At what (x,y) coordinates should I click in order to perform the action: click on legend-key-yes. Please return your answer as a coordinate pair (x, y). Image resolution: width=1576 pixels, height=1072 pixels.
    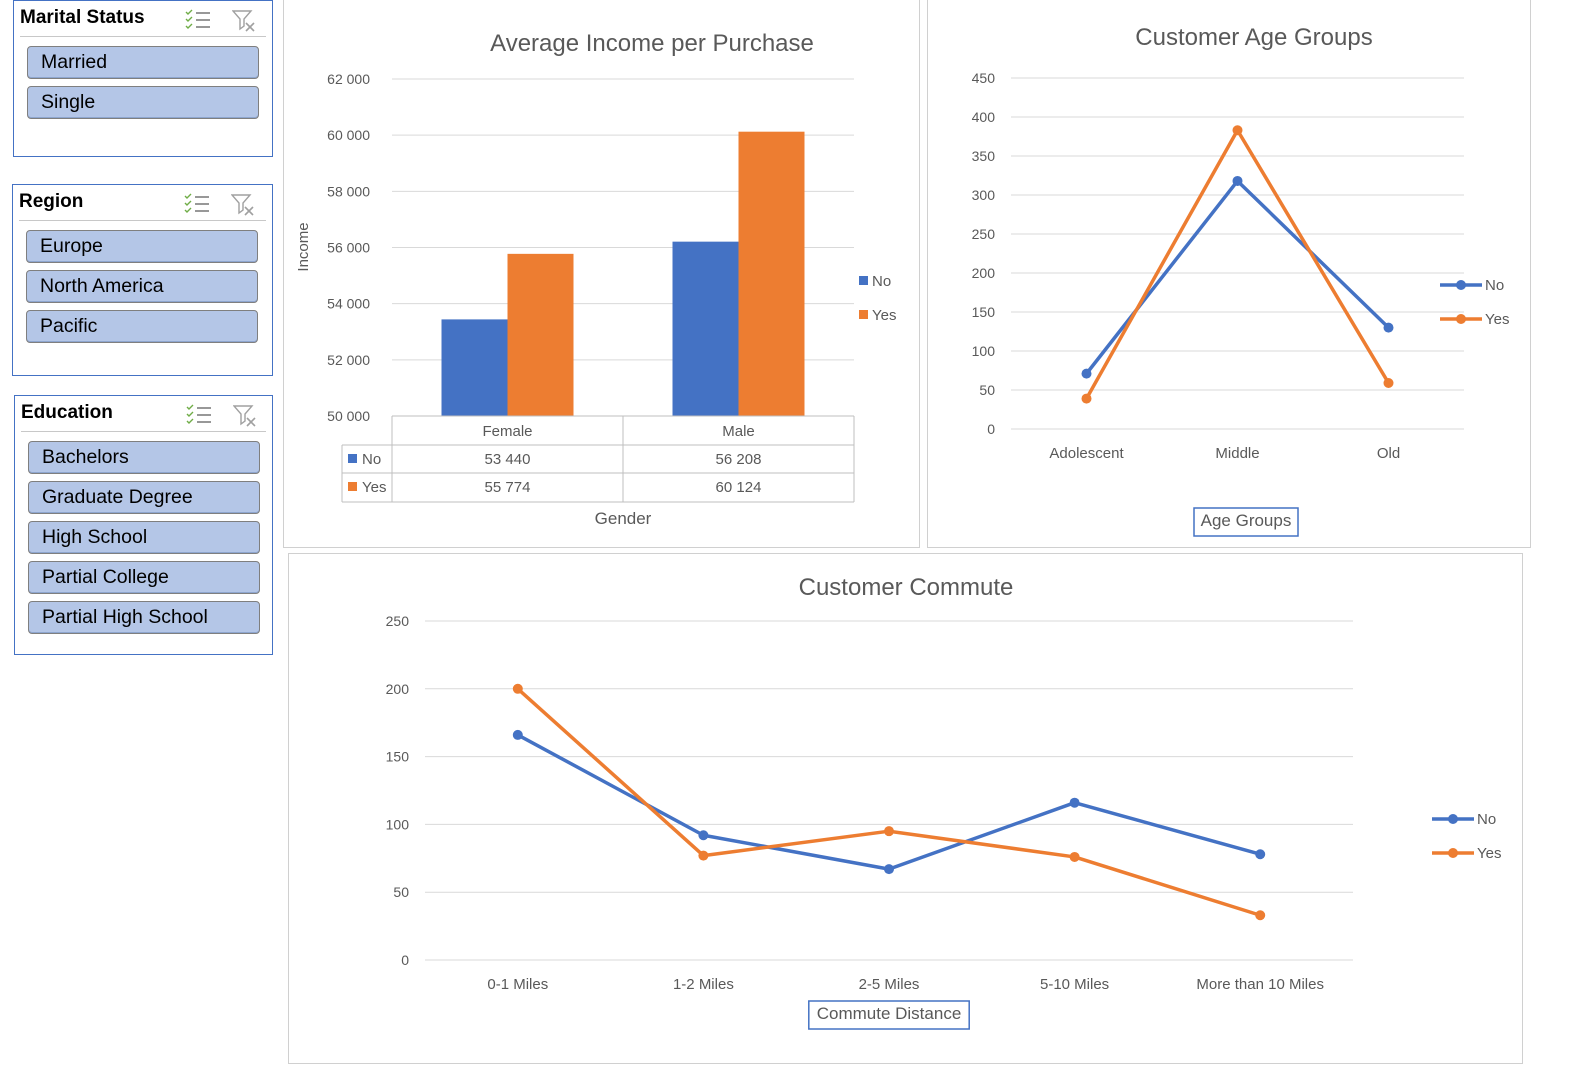
    Looking at the image, I should click on (863, 314).